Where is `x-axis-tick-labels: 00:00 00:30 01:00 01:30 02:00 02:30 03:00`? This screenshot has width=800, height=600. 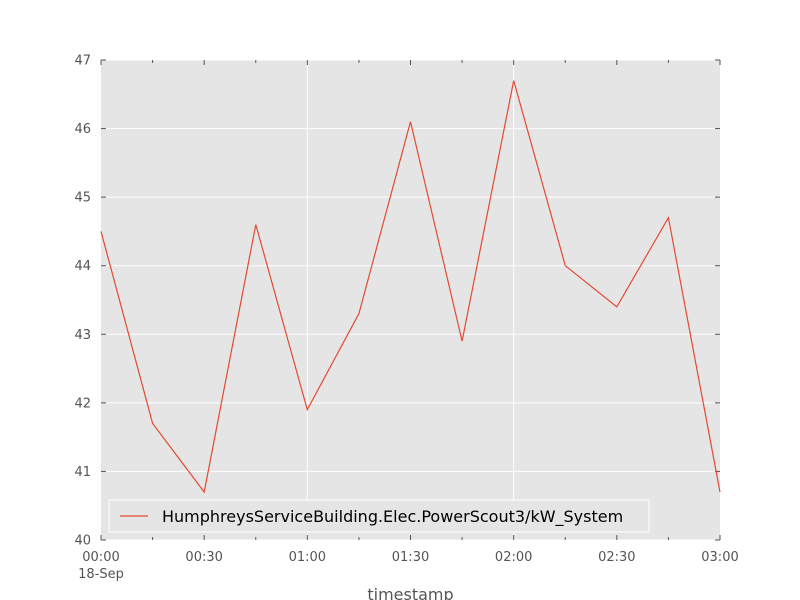 x-axis-tick-labels: 00:00 00:30 01:00 01:30 02:00 02:30 03:00 is located at coordinates (410, 557).